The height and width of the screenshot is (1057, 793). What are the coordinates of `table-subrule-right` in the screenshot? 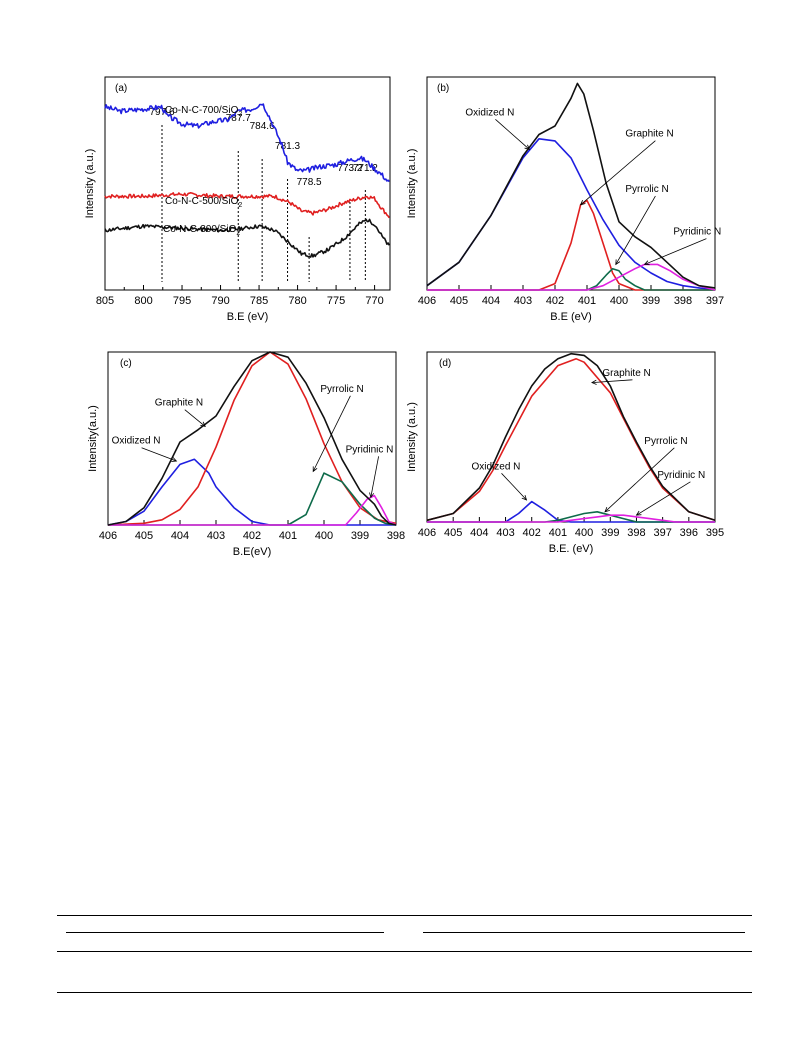 It's located at (584, 932).